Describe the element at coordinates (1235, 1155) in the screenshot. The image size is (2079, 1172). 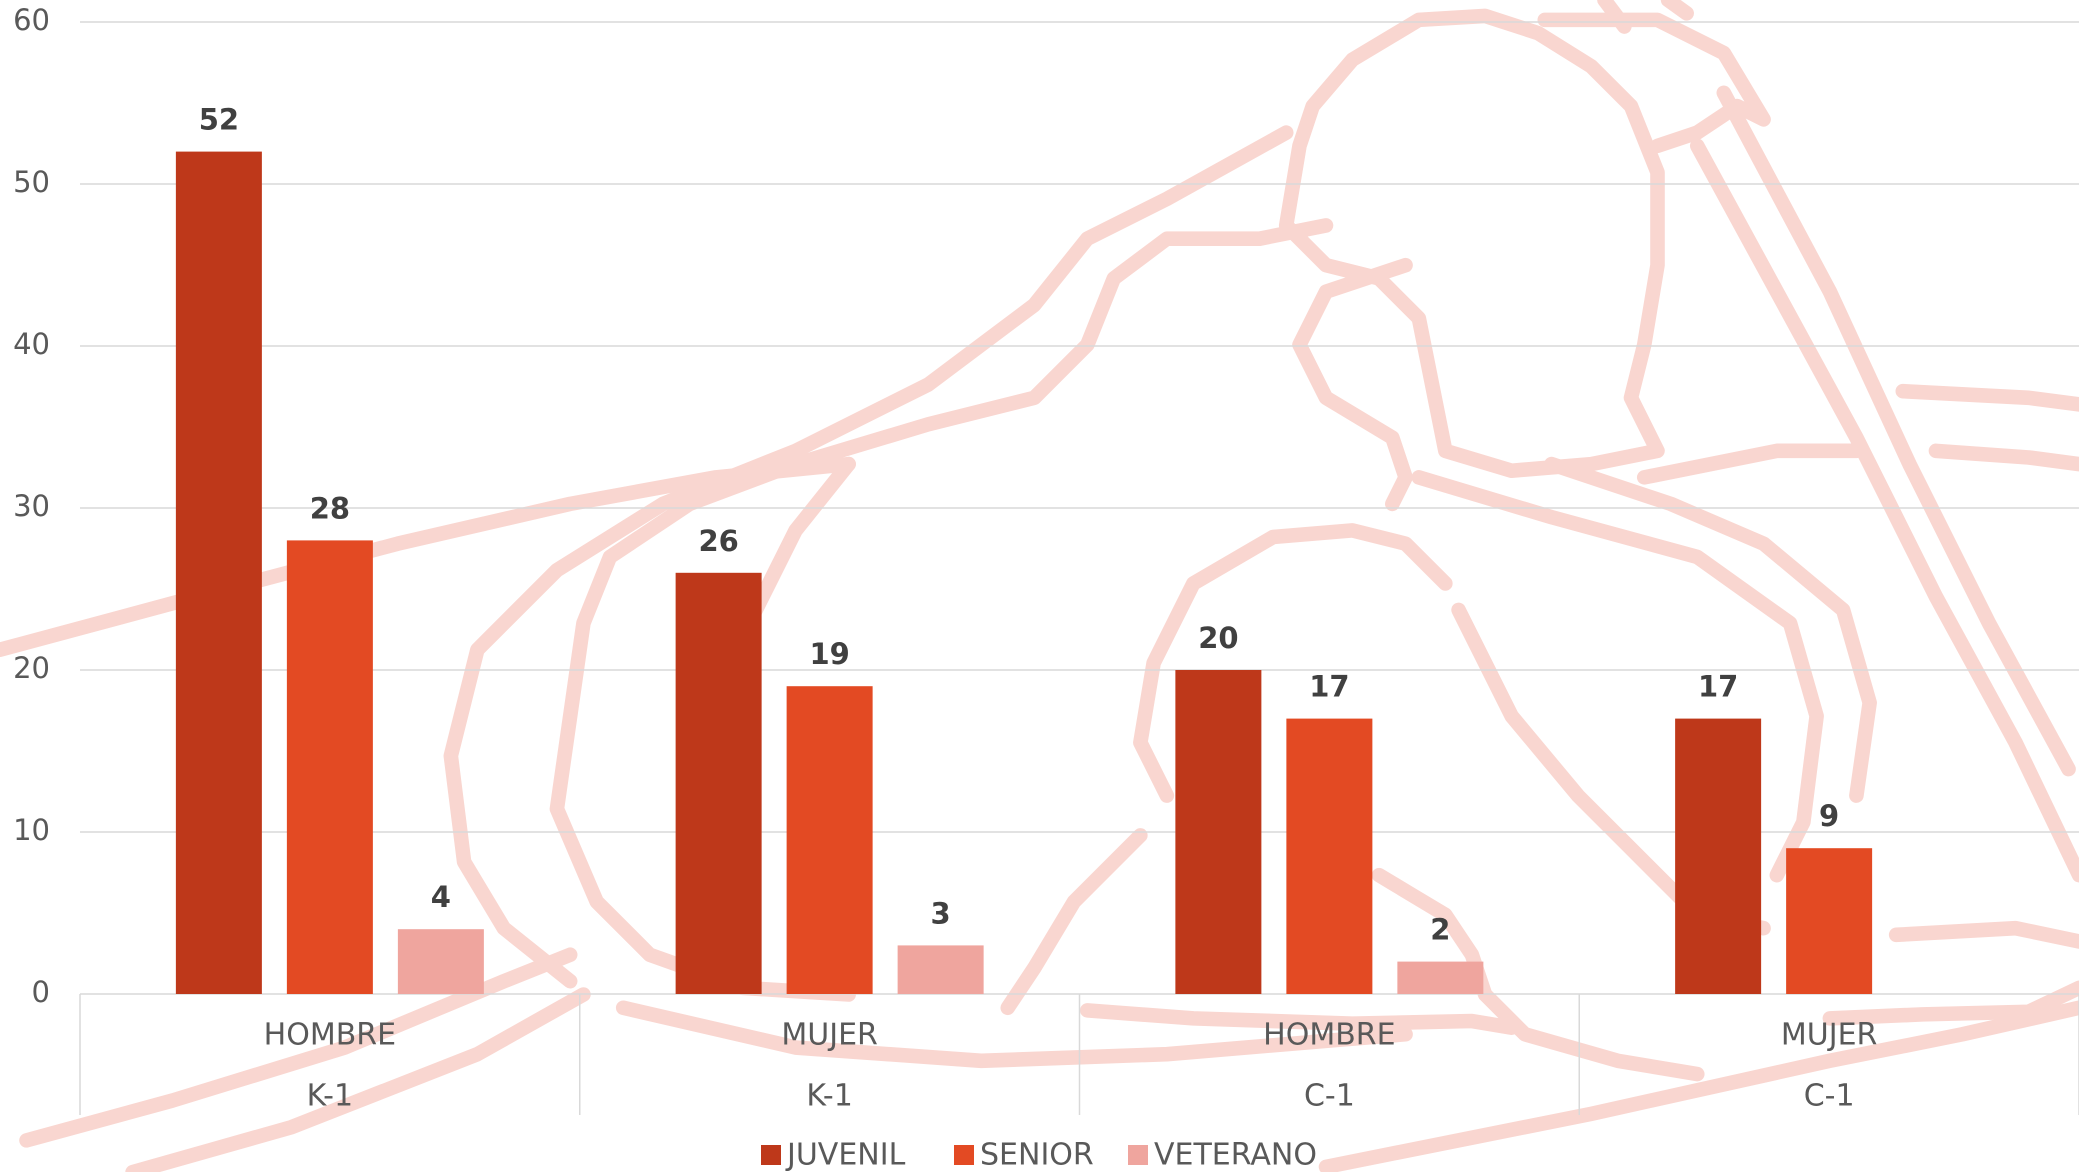
I see `legend-label: VETERANO` at that location.